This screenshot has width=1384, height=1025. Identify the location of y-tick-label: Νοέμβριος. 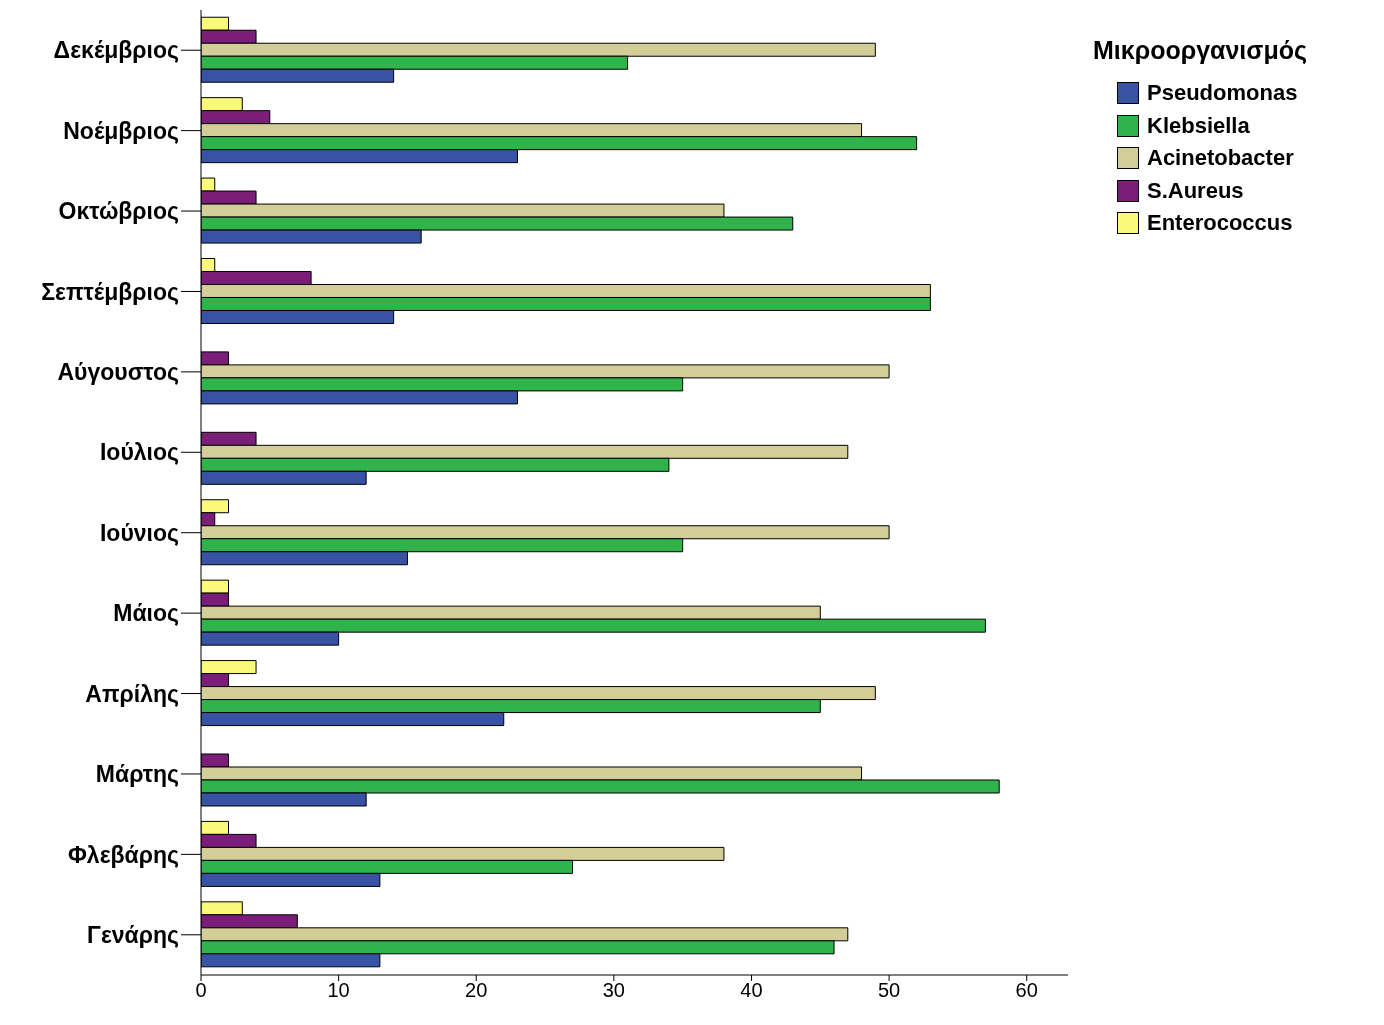
(121, 130).